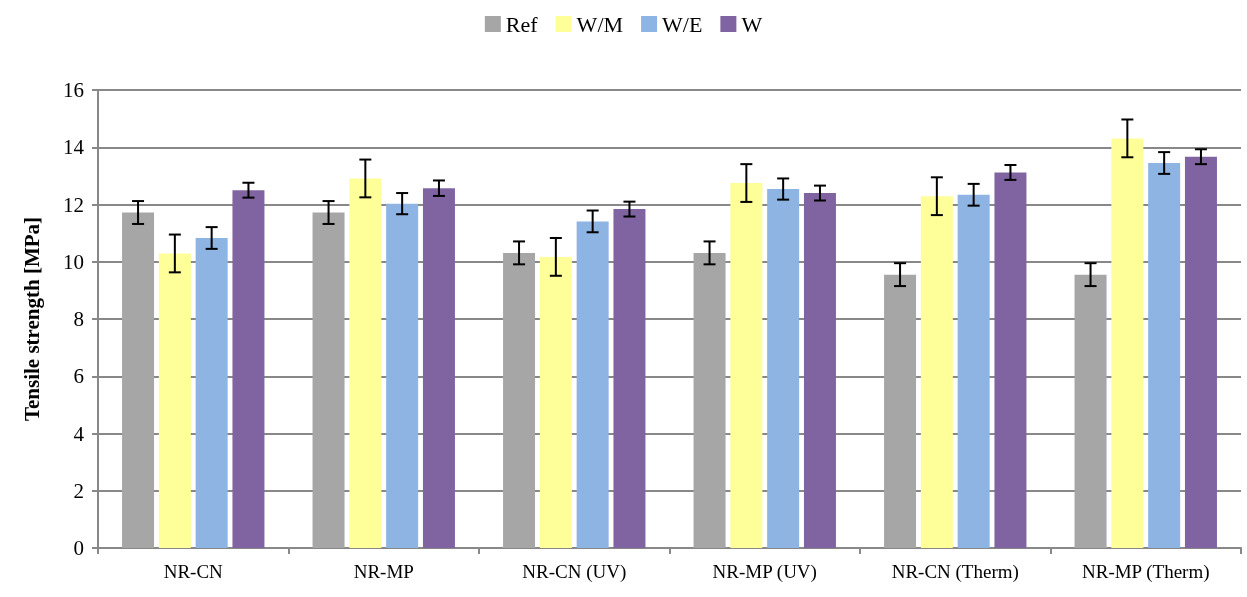  Describe the element at coordinates (79, 433) in the screenshot. I see `y-tick-label: 4` at that location.